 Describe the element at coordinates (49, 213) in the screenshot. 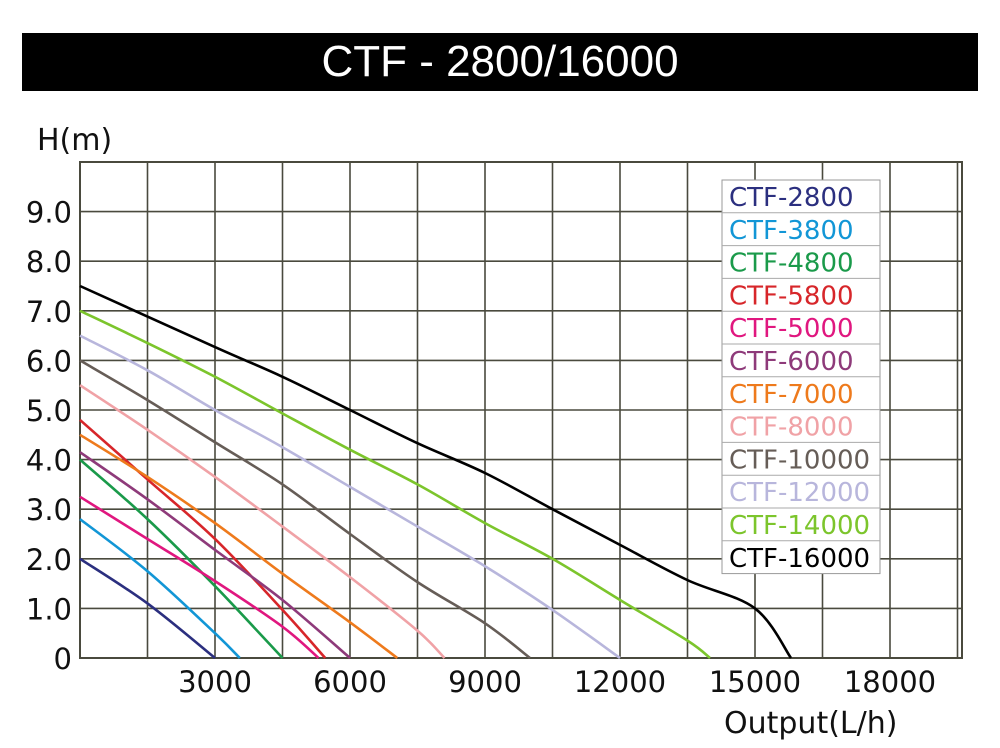

I see `y-tick-label: 9.0` at that location.